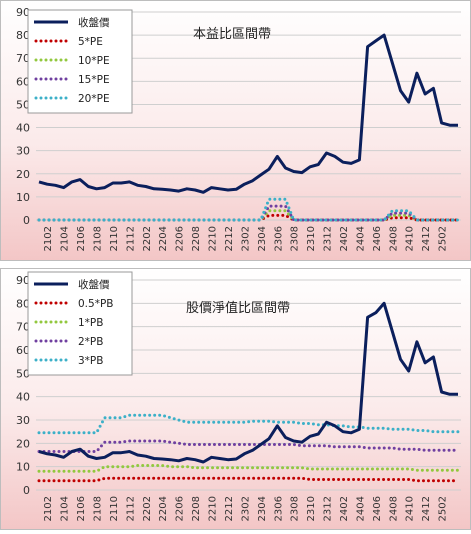 This screenshot has height=534, width=471. I want to click on legend-label: 2*PB, so click(90, 342).